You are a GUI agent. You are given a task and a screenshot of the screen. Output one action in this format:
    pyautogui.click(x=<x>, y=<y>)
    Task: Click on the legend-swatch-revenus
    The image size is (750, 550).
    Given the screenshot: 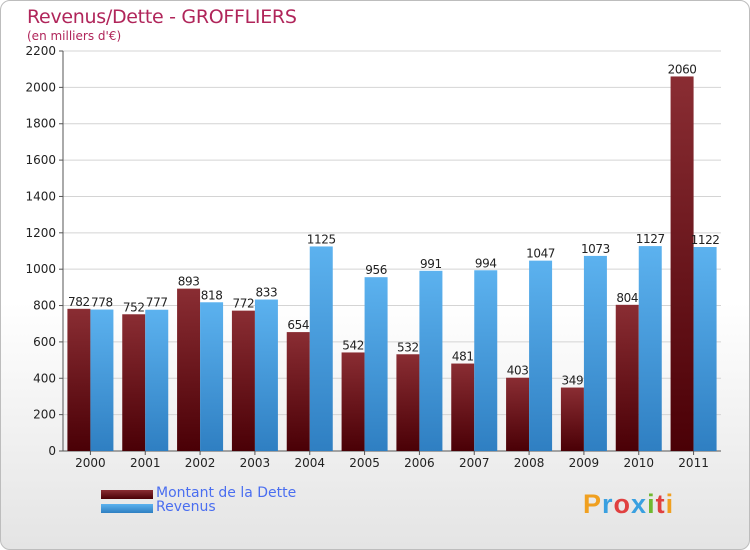 What is the action you would take?
    pyautogui.click(x=127, y=508)
    